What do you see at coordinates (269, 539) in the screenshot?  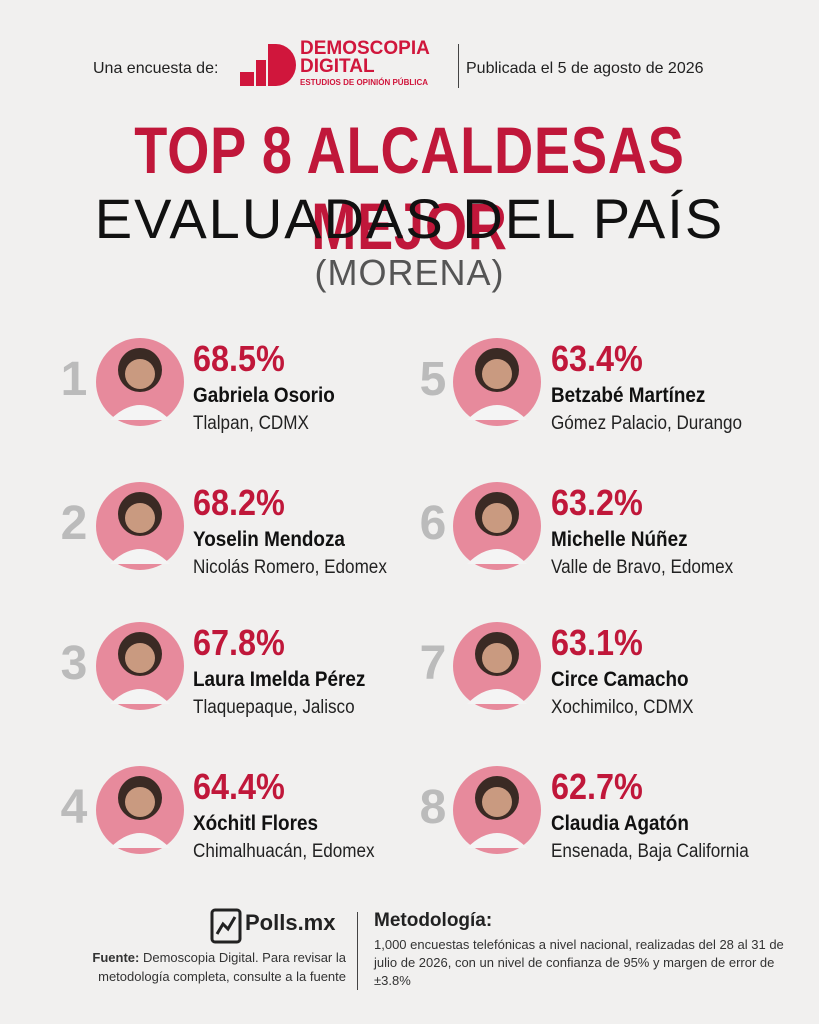 I see `person-name: Yoselin Mendoza` at bounding box center [269, 539].